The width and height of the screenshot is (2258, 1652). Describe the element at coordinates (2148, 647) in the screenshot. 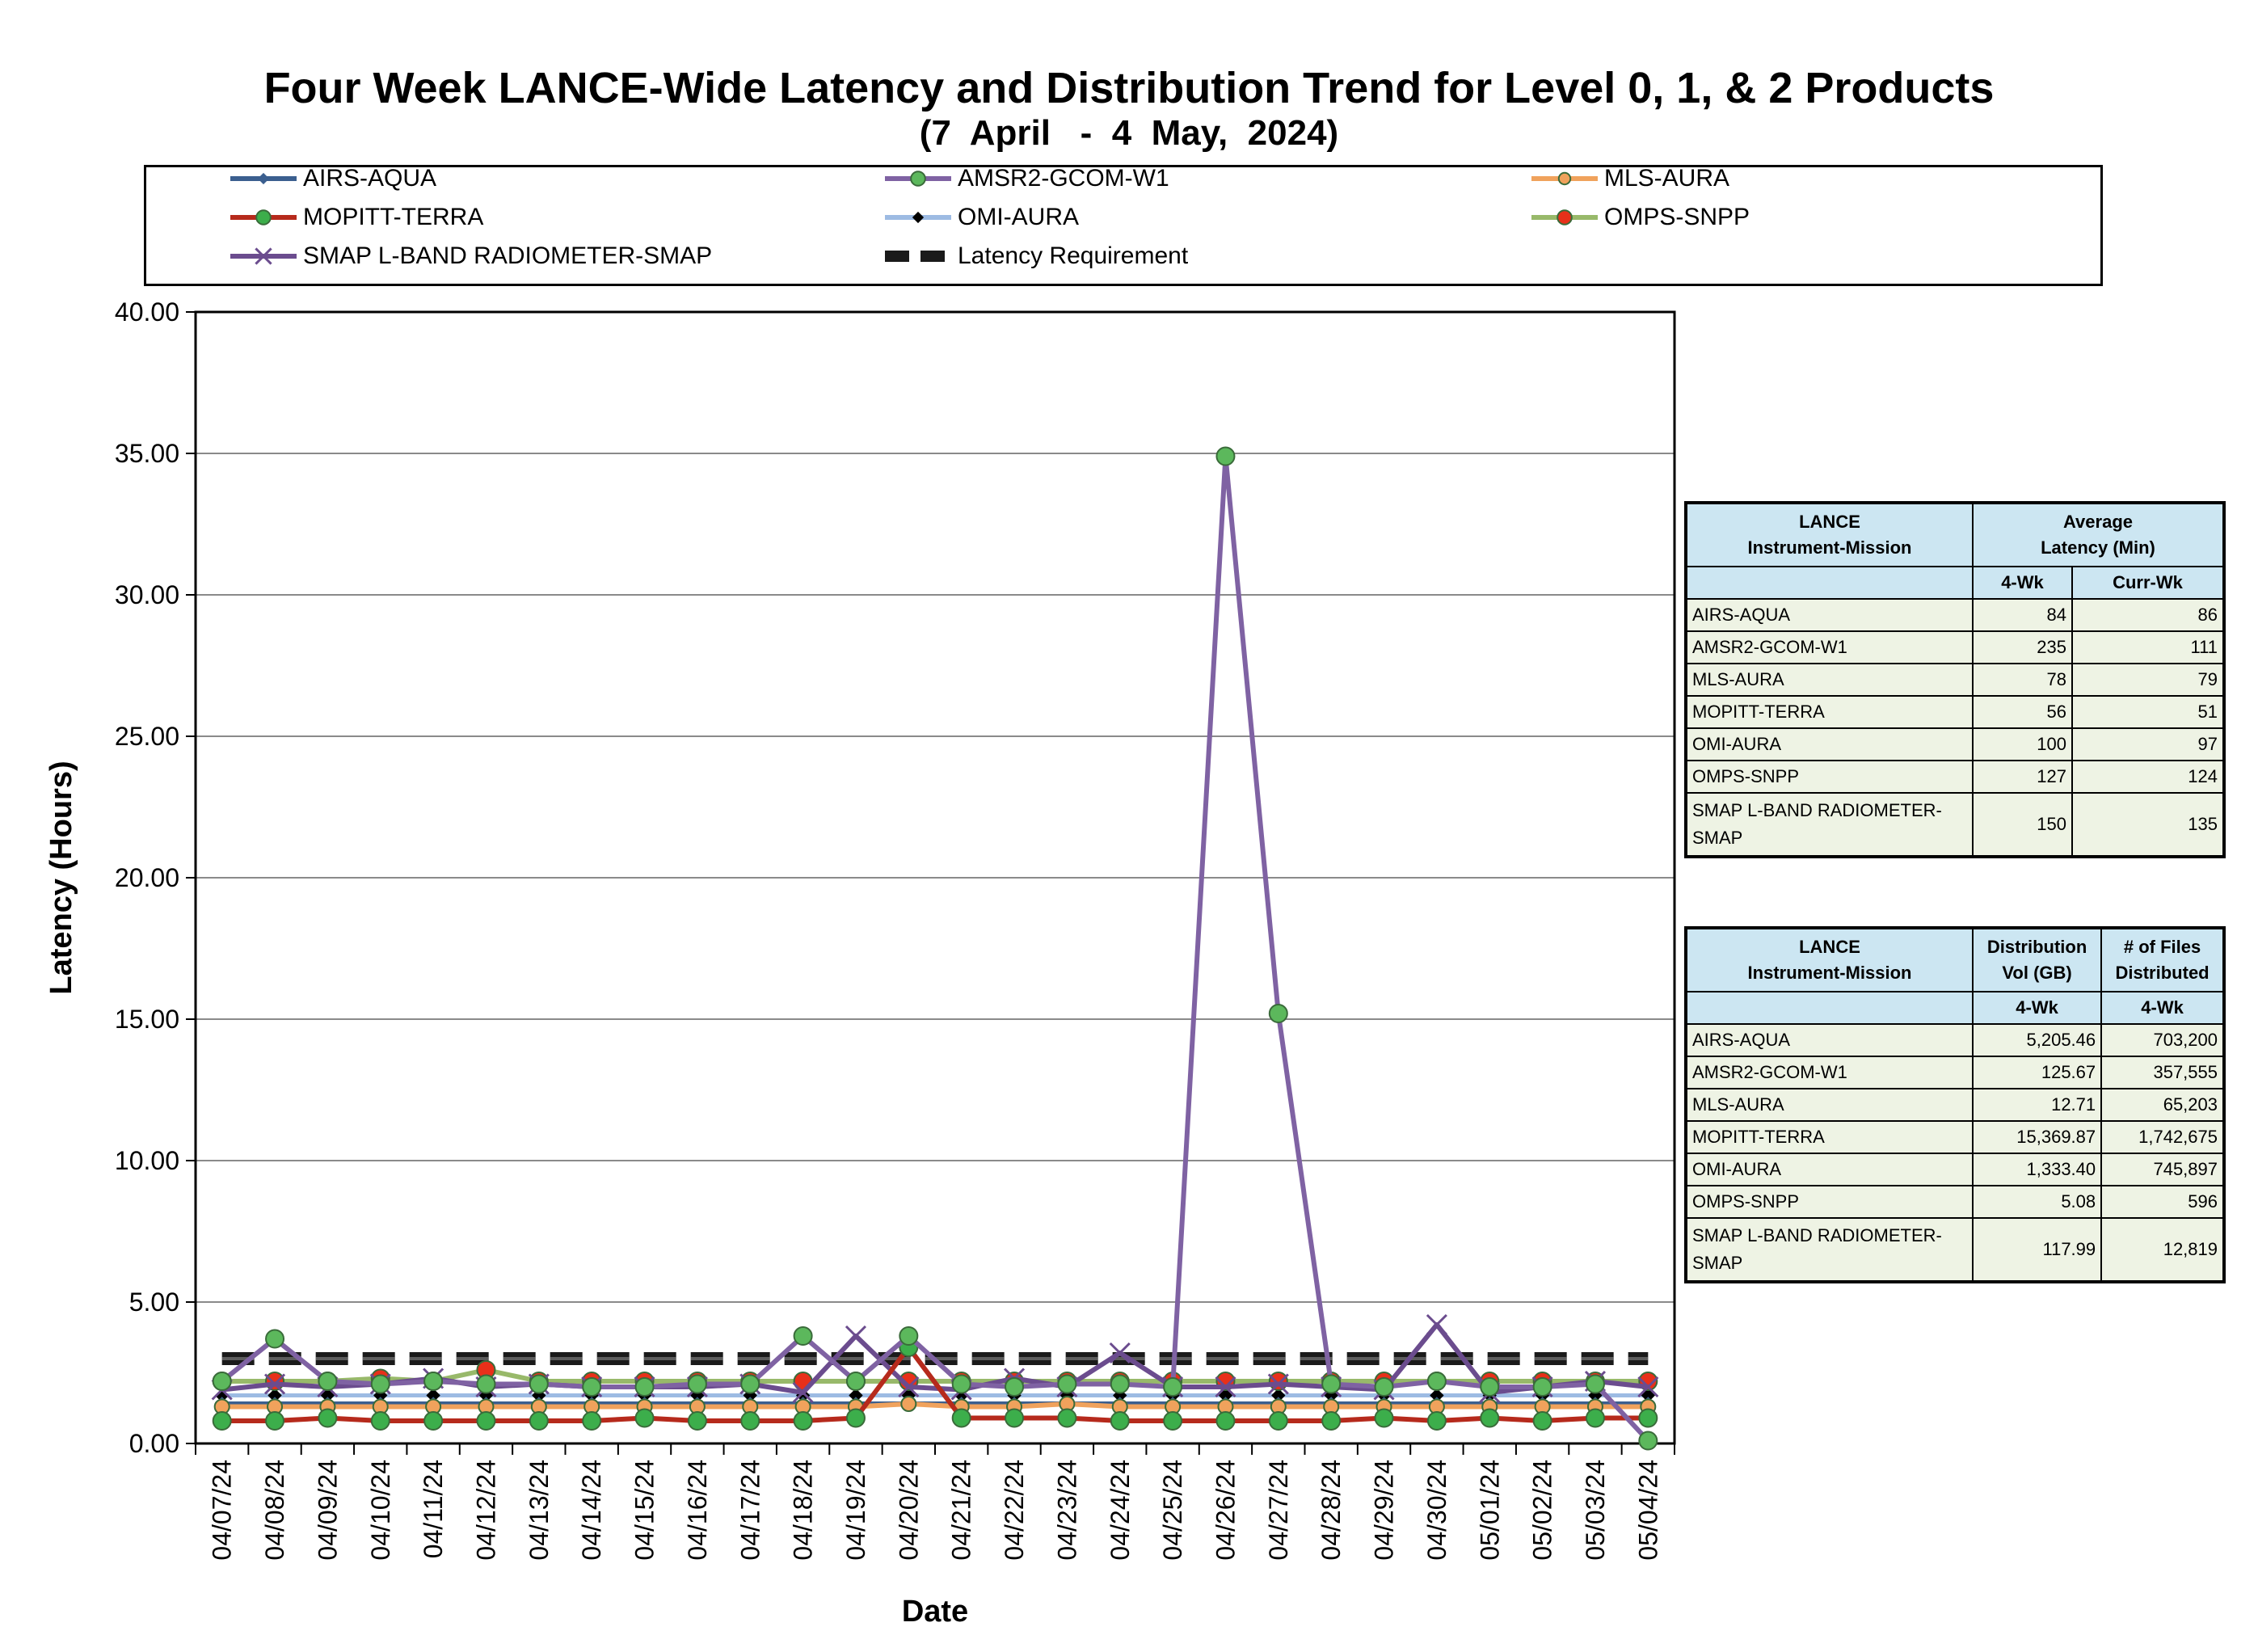

I see `latency-cell-curr: 111` at that location.